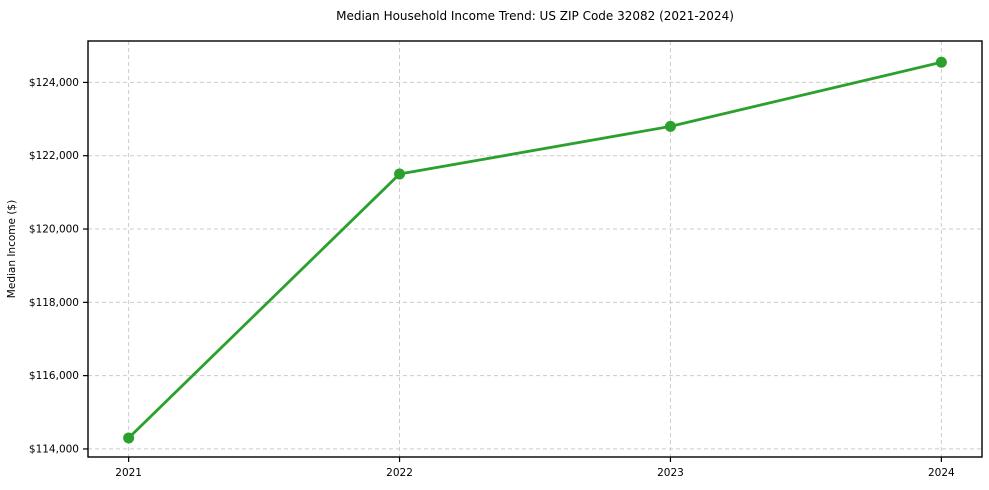 The width and height of the screenshot is (989, 490). I want to click on y-tick-label: $120,000, so click(54, 230).